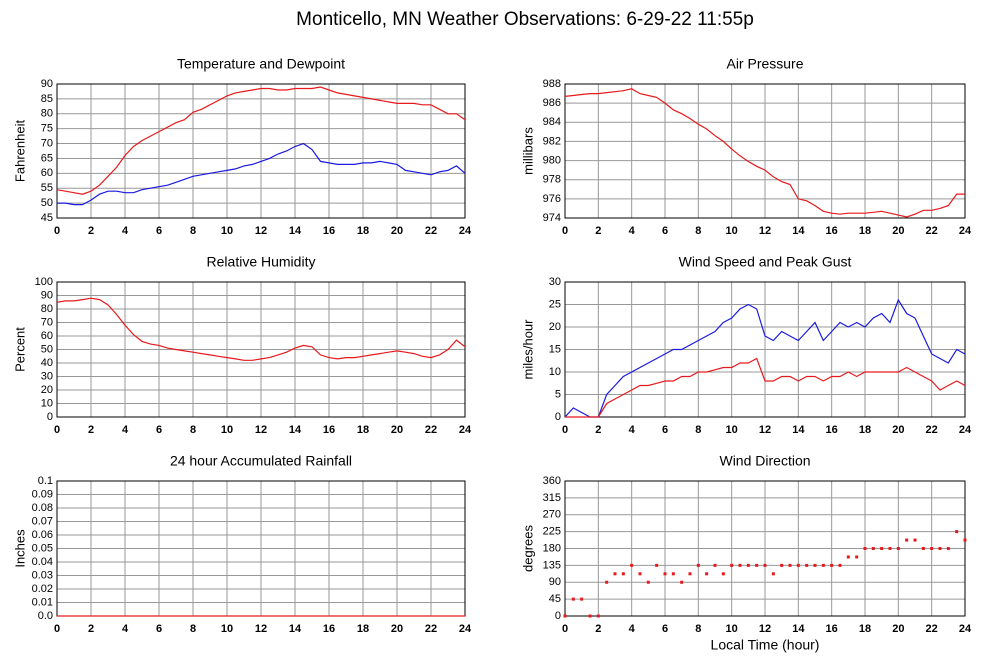 This screenshot has width=1000, height=665. I want to click on y-tick-label: 0.0, so click(45, 616).